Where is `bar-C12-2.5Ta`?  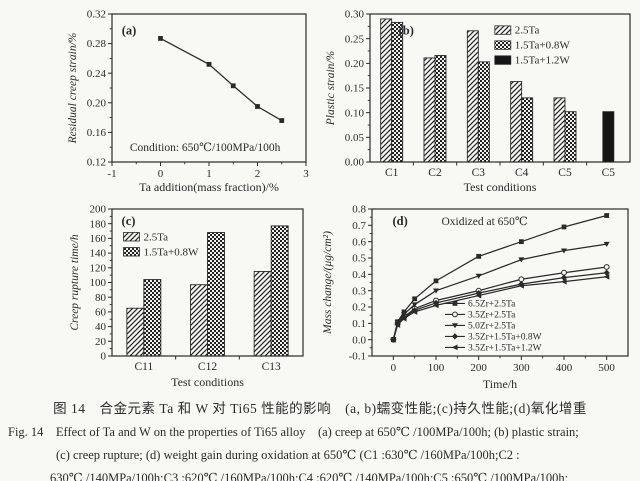 bar-C12-2.5Ta is located at coordinates (199, 320).